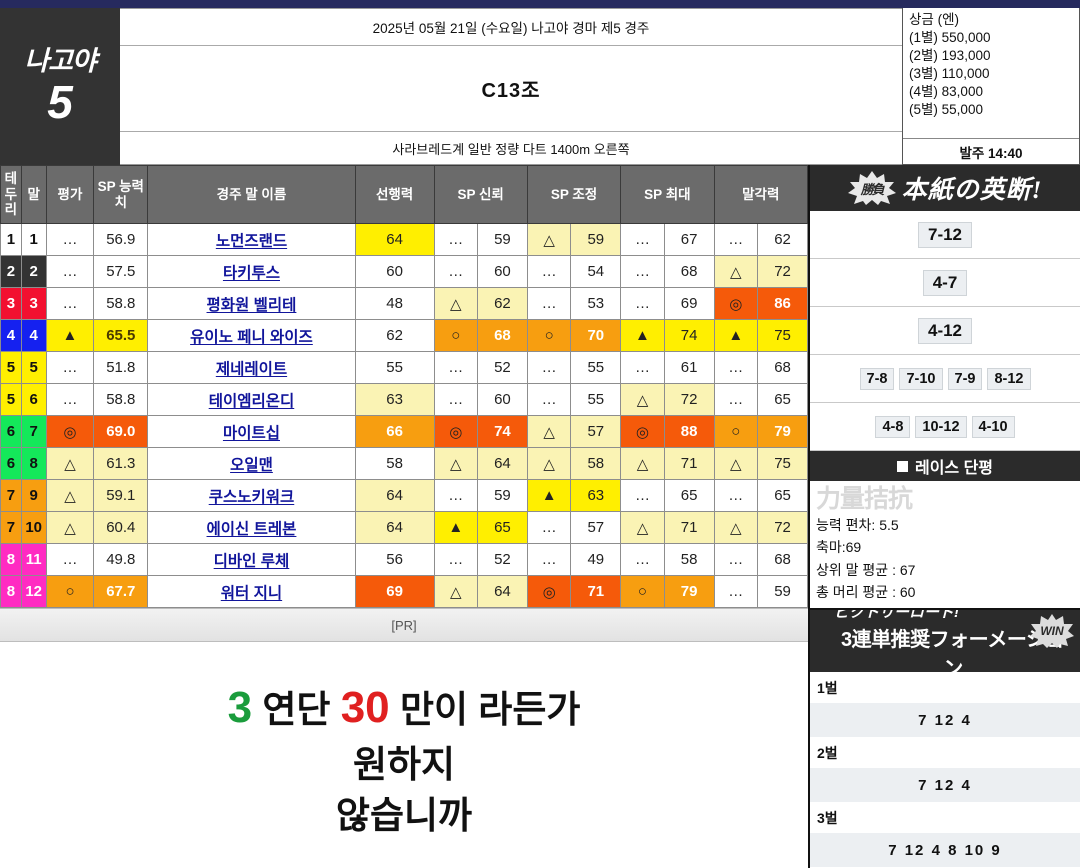 The image size is (1080, 868). I want to click on pick-row: 4-12, so click(945, 331).